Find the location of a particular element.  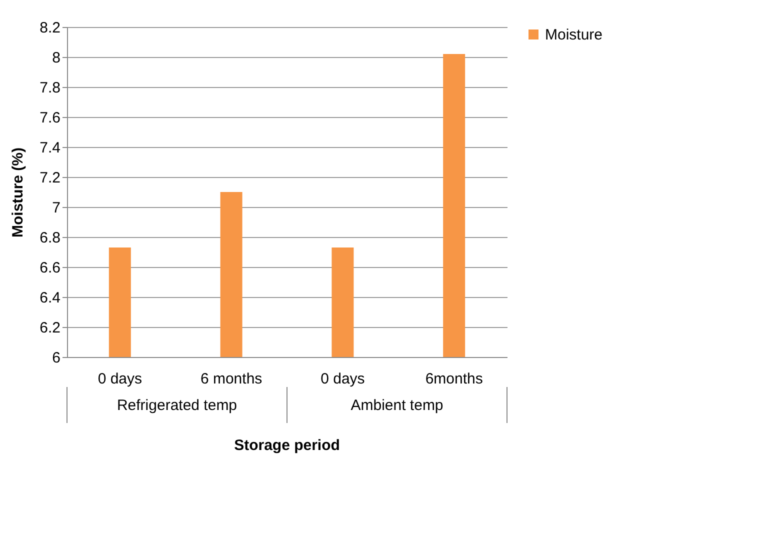

legend-label: Moisture is located at coordinates (574, 35).